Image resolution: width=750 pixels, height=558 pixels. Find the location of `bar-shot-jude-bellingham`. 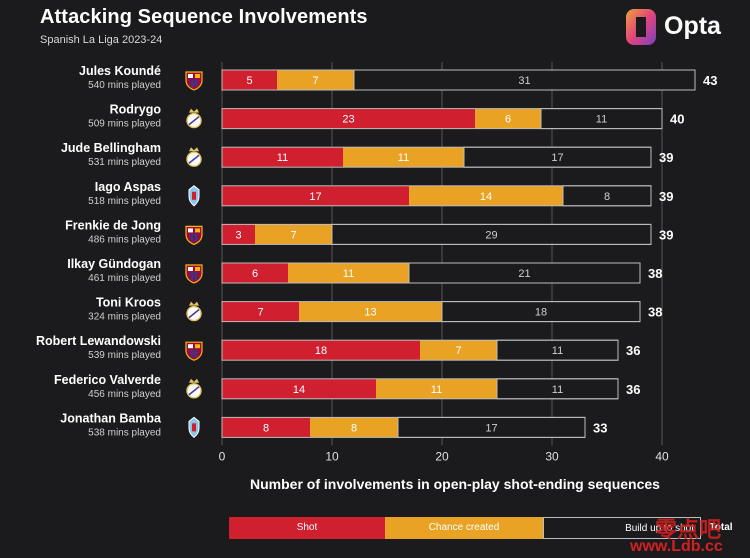

bar-shot-jude-bellingham is located at coordinates (282, 157).